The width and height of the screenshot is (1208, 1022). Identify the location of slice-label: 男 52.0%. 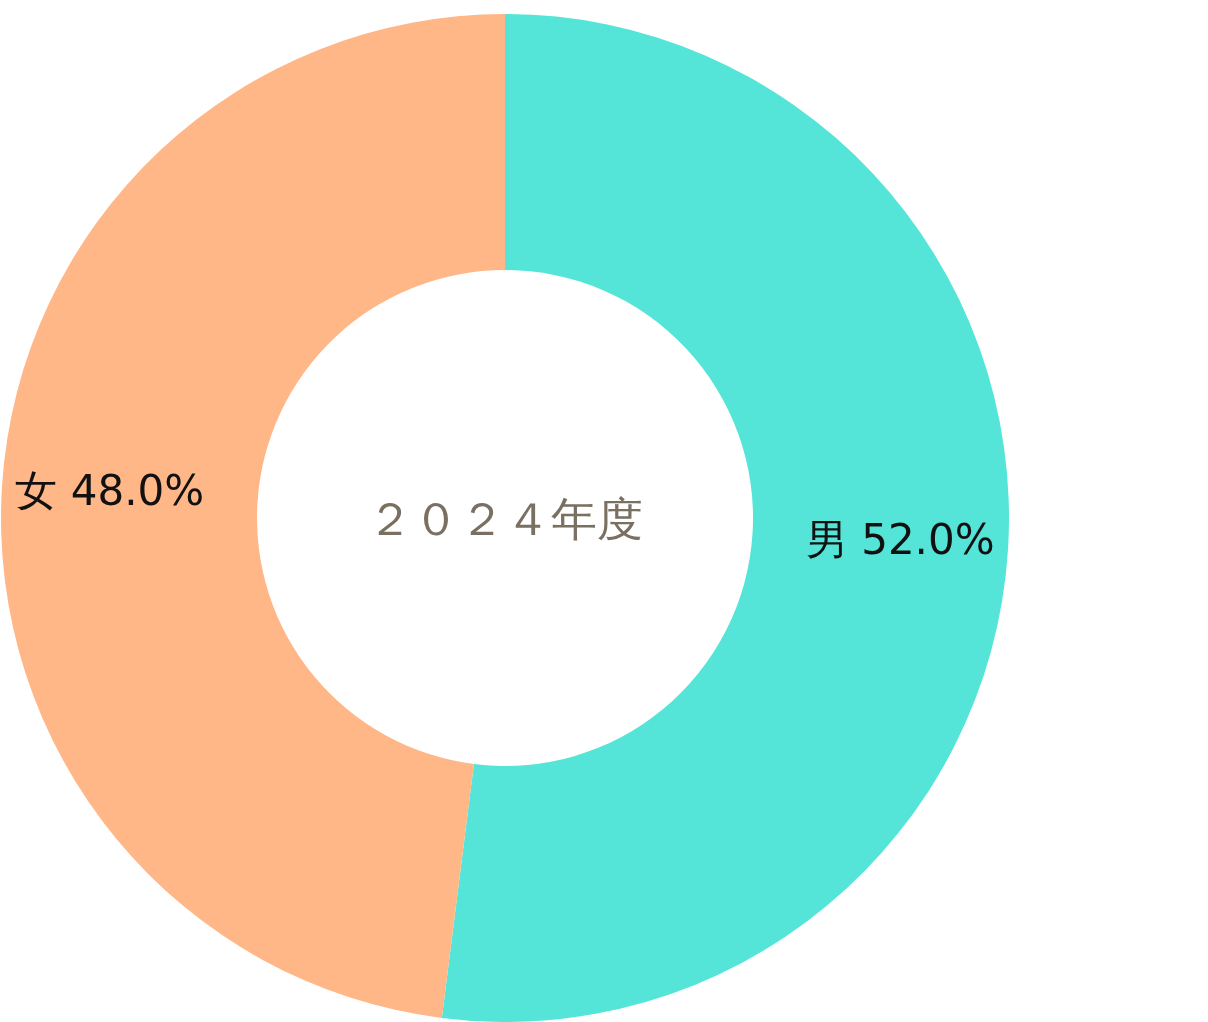
(900, 540).